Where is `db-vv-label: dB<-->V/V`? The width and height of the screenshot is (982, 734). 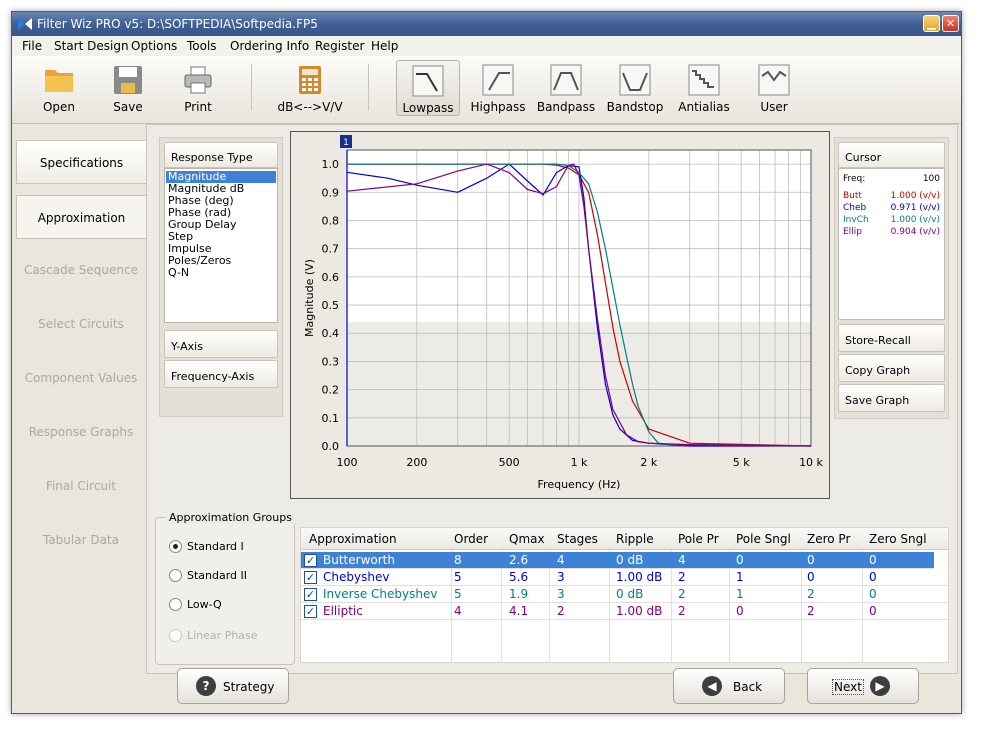 db-vv-label: dB<-->V/V is located at coordinates (310, 107).